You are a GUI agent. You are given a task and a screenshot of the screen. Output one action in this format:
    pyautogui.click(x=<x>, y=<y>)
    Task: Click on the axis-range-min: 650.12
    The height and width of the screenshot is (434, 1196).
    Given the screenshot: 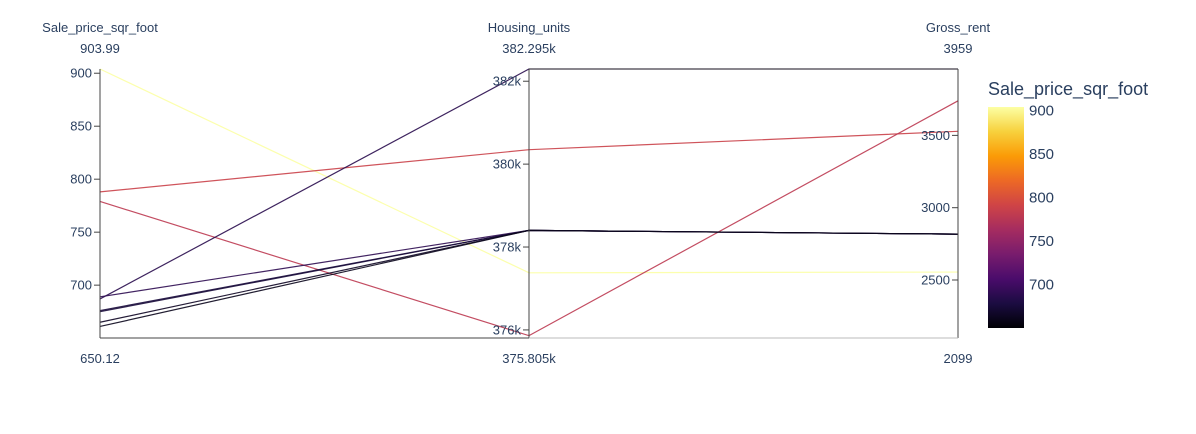 What is the action you would take?
    pyautogui.click(x=100, y=358)
    